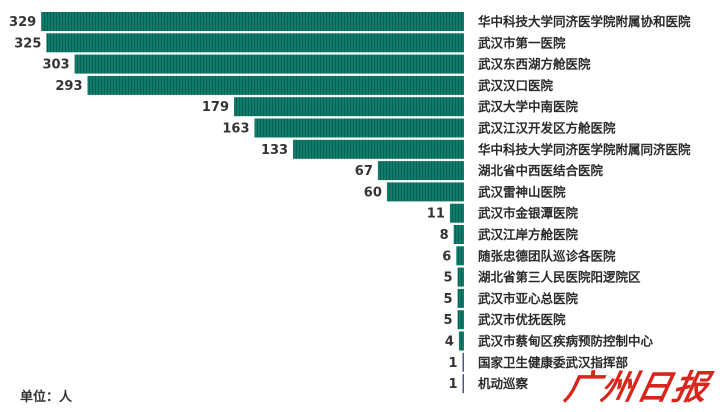 This screenshot has height=412, width=720. Describe the element at coordinates (235, 129) in the screenshot. I see `value-label: 163` at that location.